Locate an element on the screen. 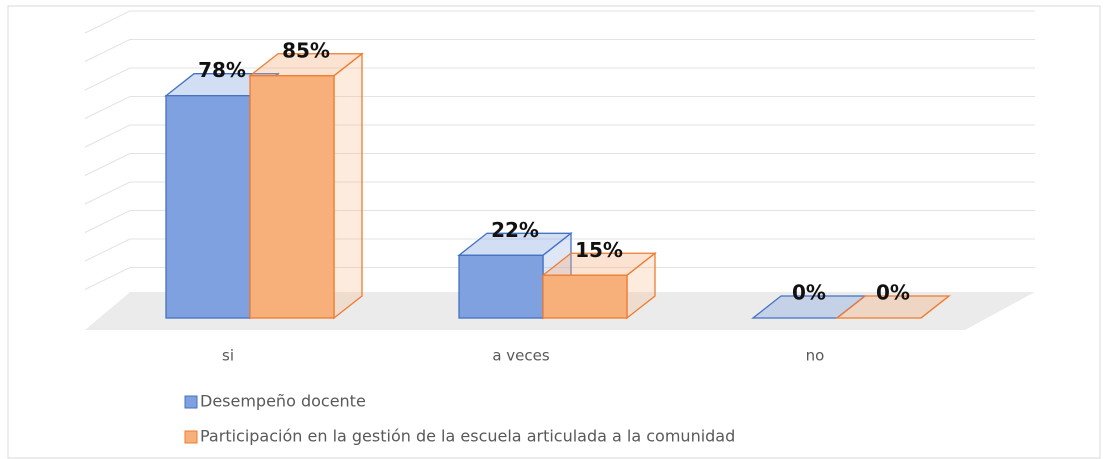 The image size is (1110, 459). data-label: 15% is located at coordinates (599, 250).